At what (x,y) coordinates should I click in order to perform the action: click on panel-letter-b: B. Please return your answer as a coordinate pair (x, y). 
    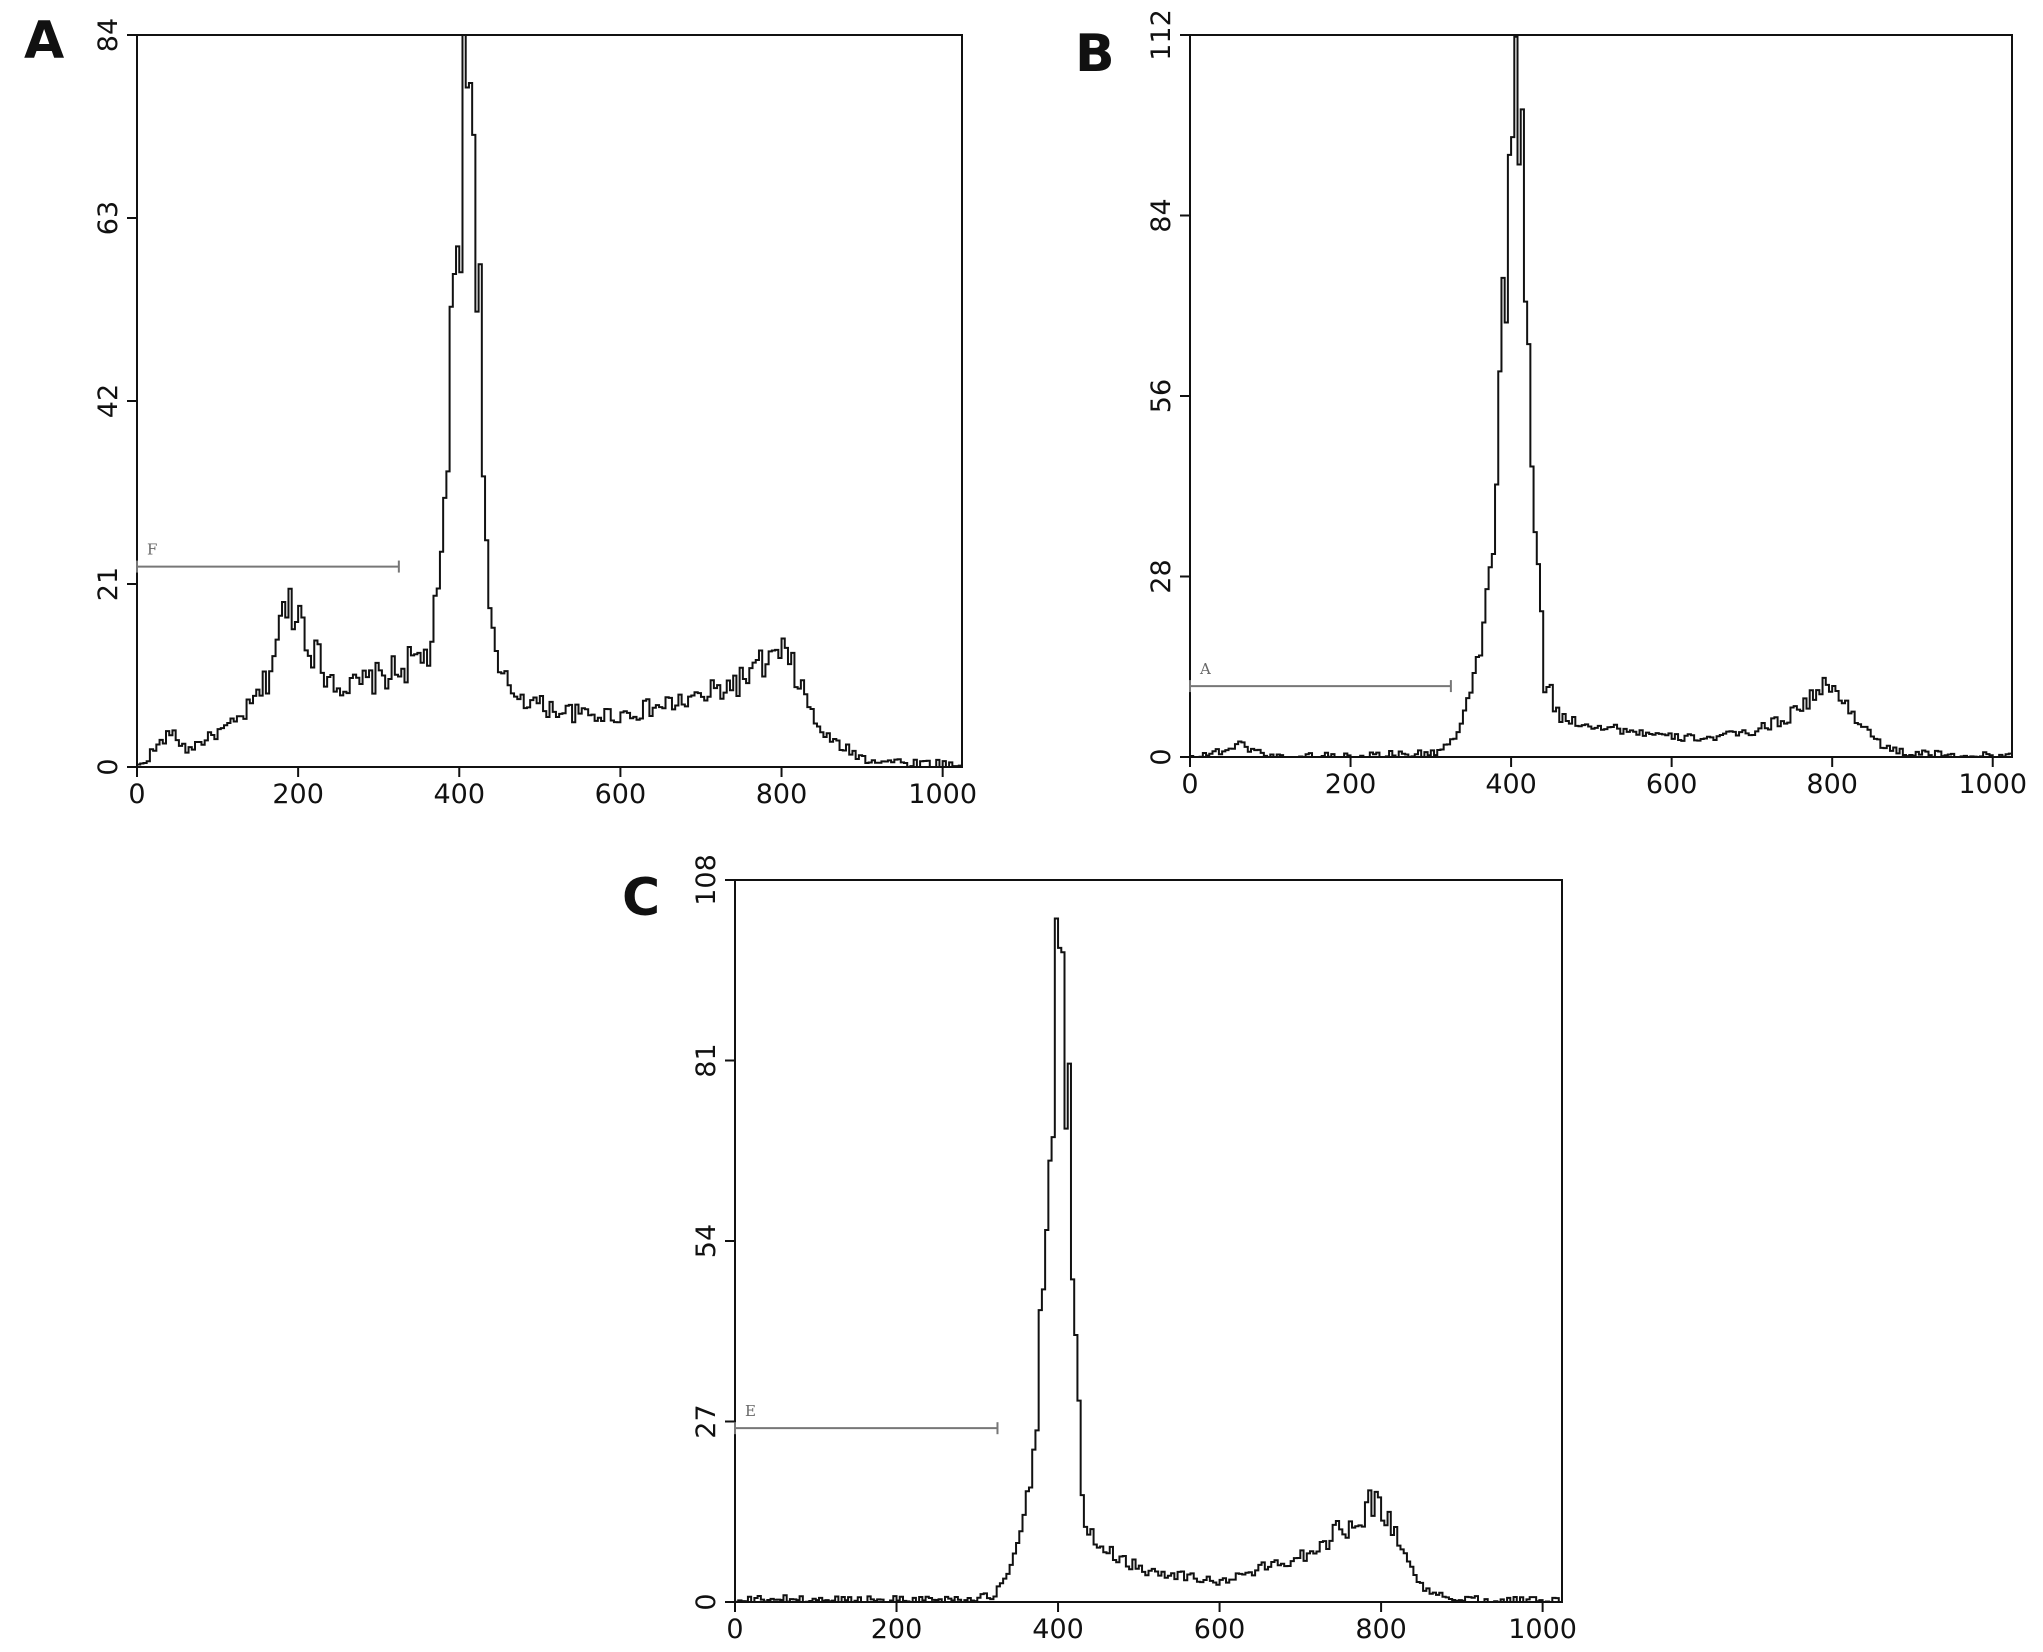
    Looking at the image, I should click on (1095, 54).